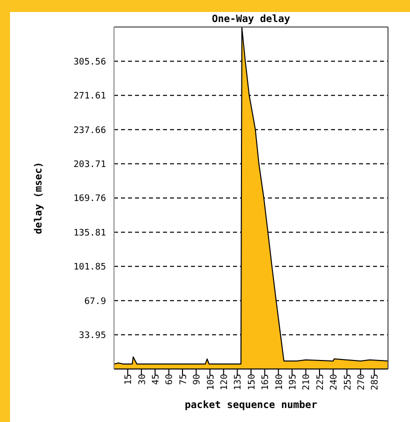 This screenshot has height=422, width=410. What do you see at coordinates (239, 382) in the screenshot?
I see `x-tick-label: 135` at bounding box center [239, 382].